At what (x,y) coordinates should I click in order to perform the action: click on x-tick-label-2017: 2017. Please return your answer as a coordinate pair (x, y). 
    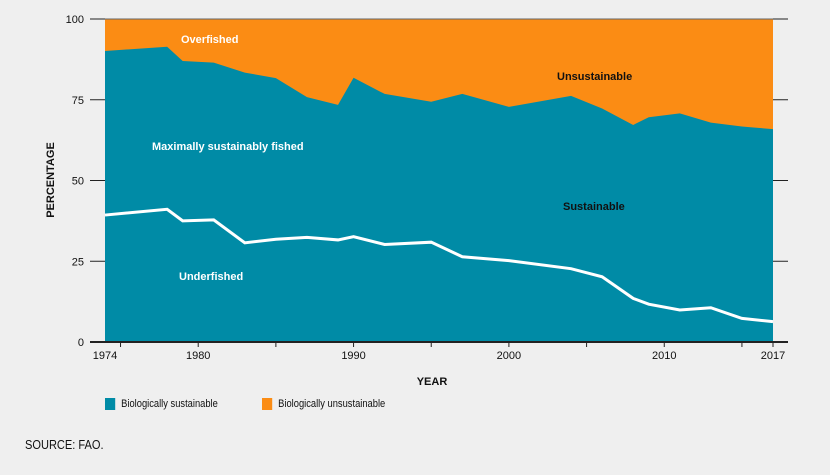
    Looking at the image, I should click on (773, 356).